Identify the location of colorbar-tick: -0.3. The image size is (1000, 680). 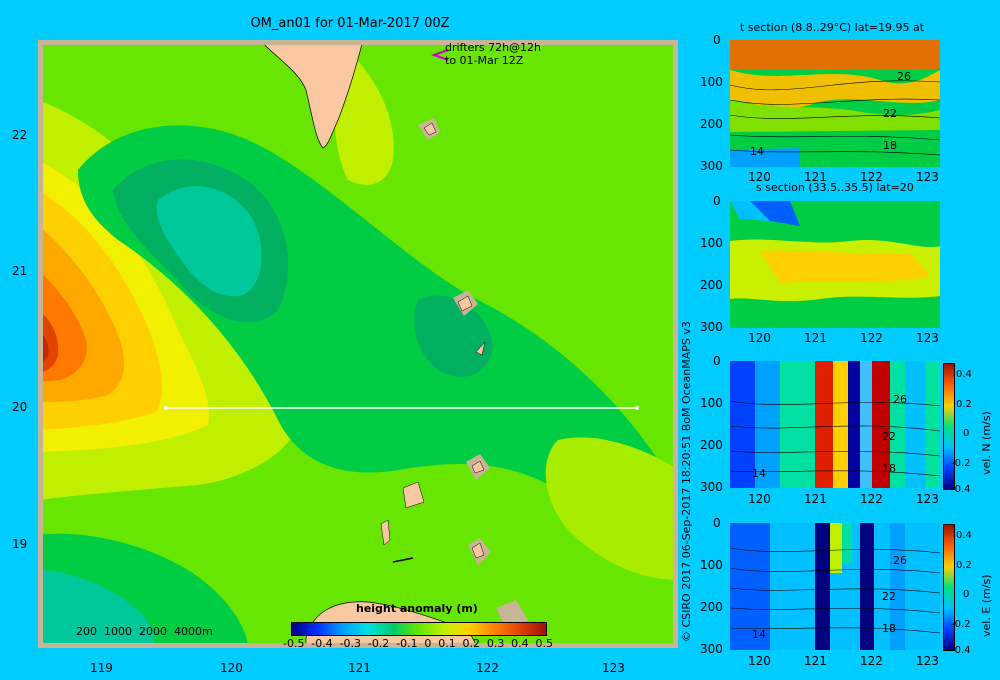
(350, 643).